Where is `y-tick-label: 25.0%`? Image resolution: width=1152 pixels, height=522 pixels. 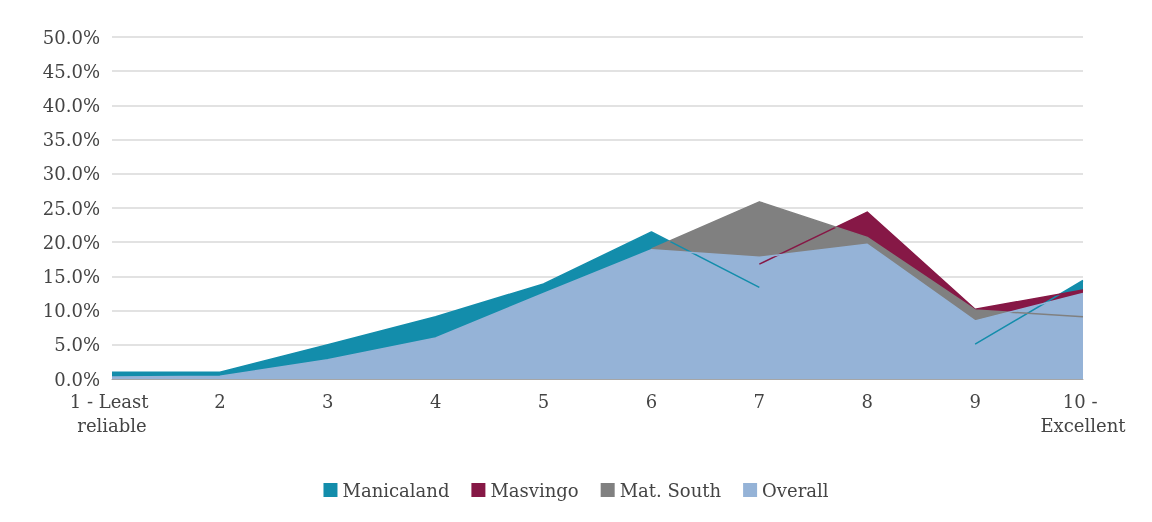 y-tick-label: 25.0% is located at coordinates (71, 208).